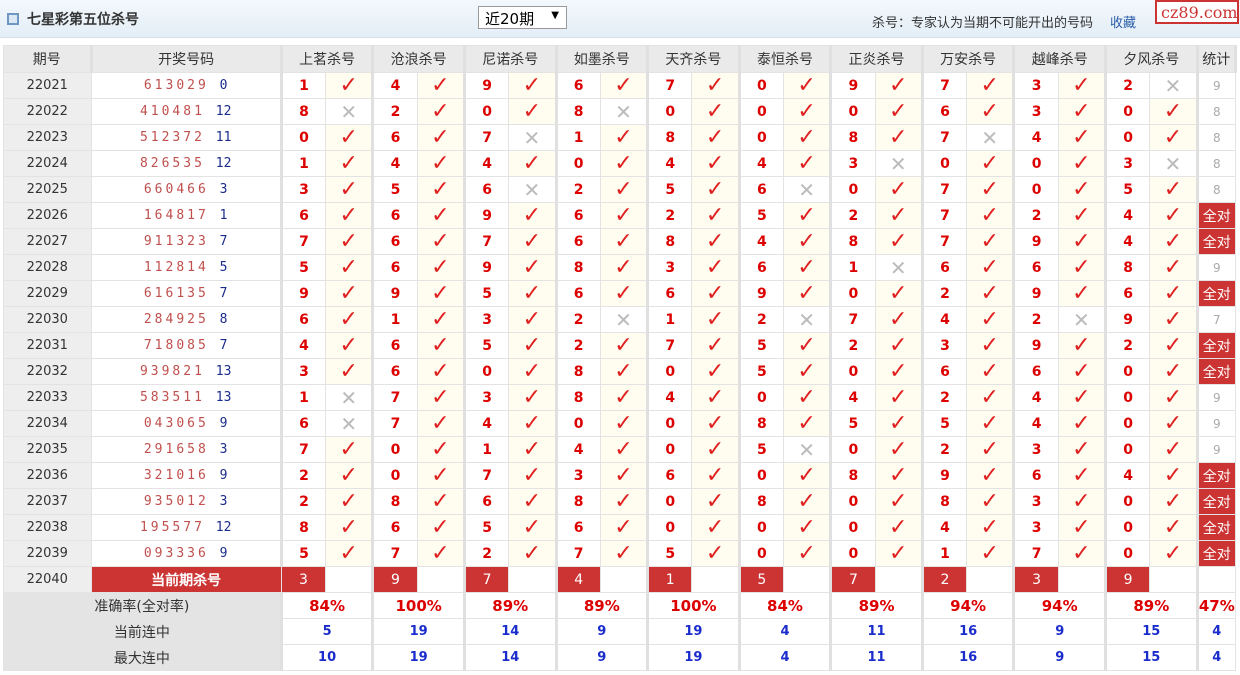 The image size is (1240, 675). Describe the element at coordinates (1174, 579) in the screenshot. I see `empty-cell` at that location.